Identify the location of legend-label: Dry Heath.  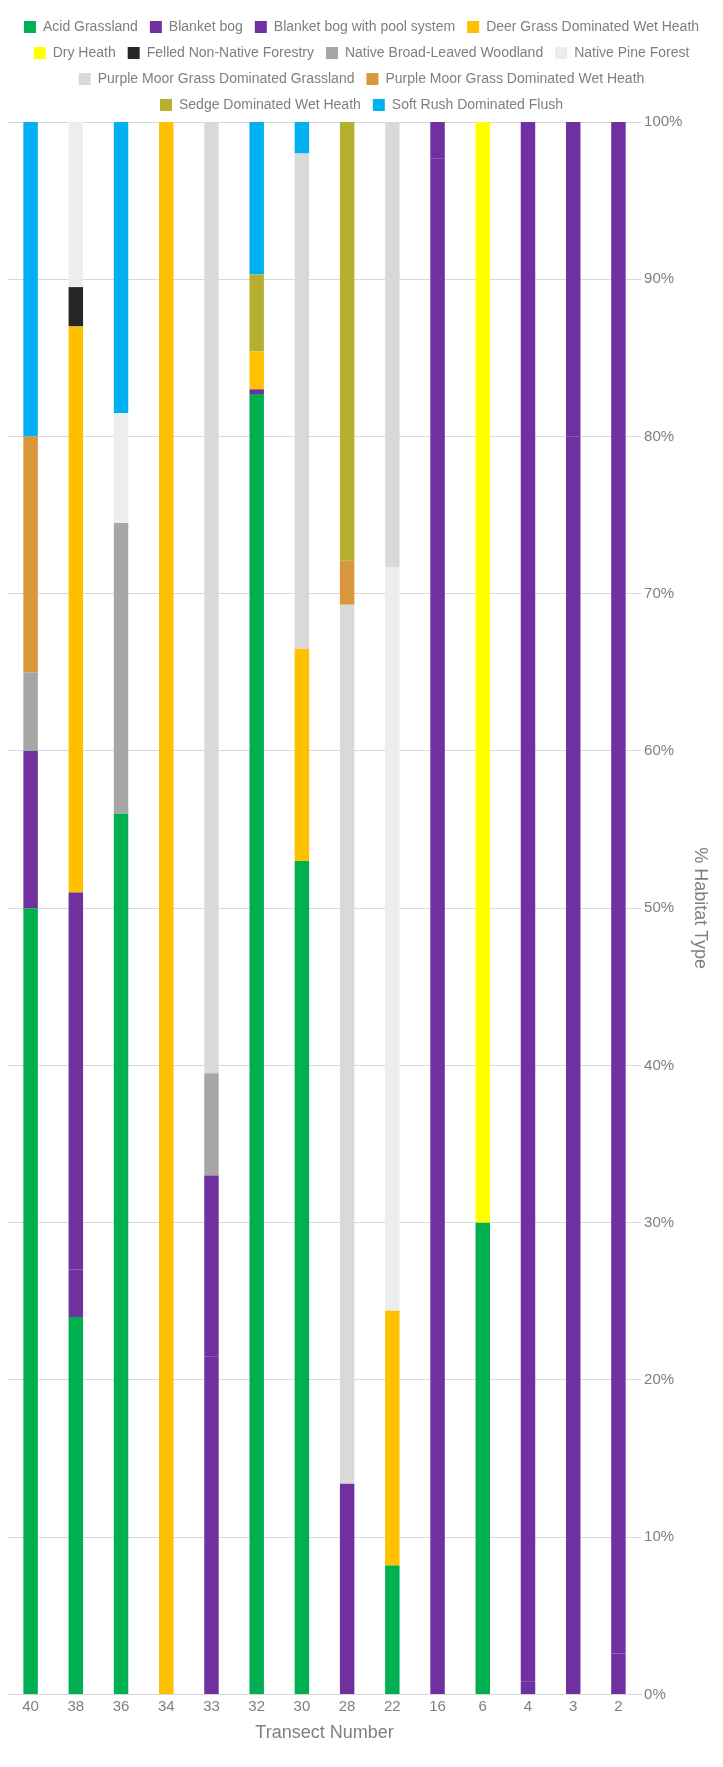
(84, 51).